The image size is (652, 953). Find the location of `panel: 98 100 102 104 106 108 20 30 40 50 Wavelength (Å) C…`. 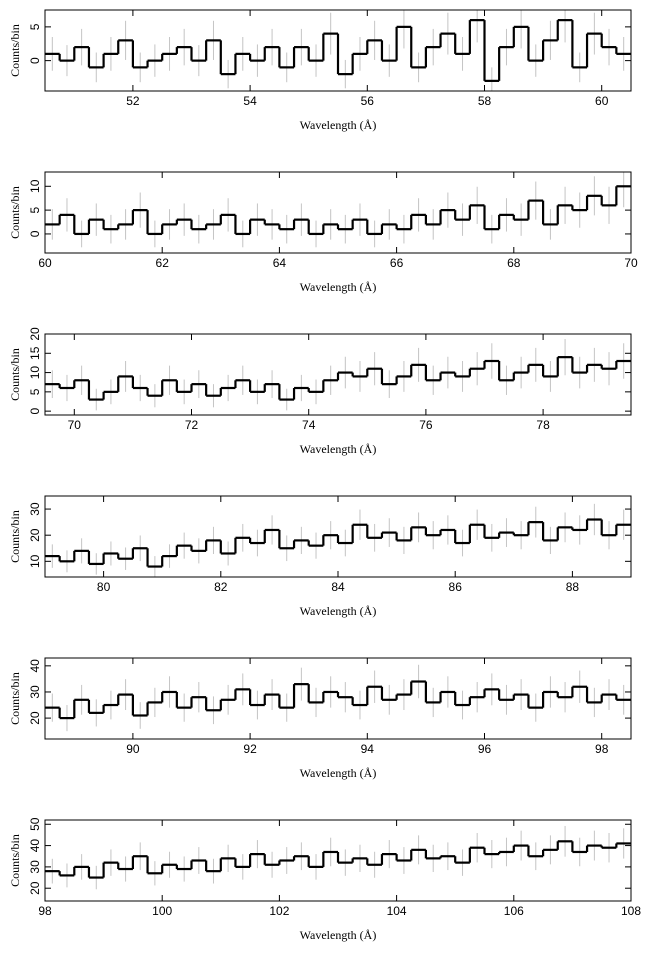

panel: 98 100 102 104 106 108 20 30 40 50 Wavelength (Å) C… is located at coordinates (325, 879).